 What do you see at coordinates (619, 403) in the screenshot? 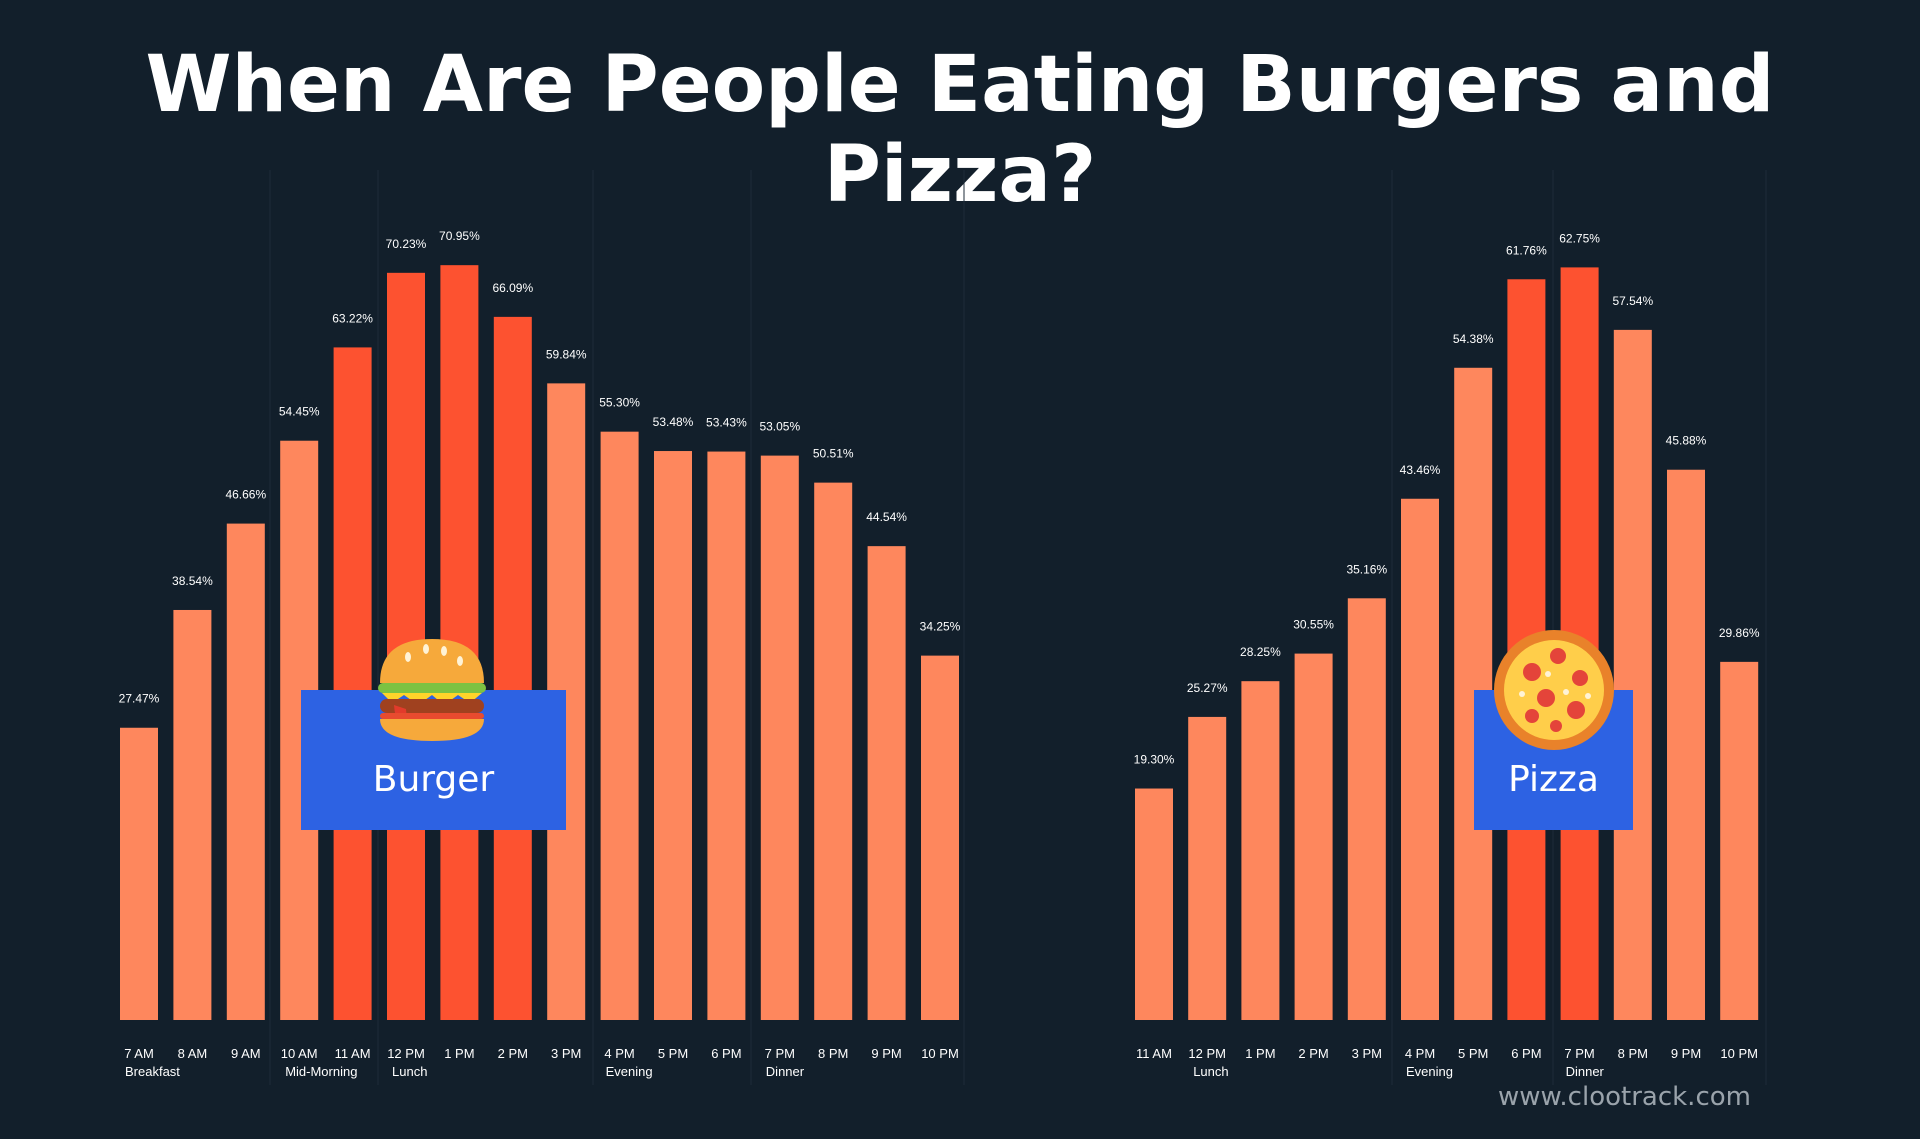
I see `burger-value-label: 55.30%` at bounding box center [619, 403].